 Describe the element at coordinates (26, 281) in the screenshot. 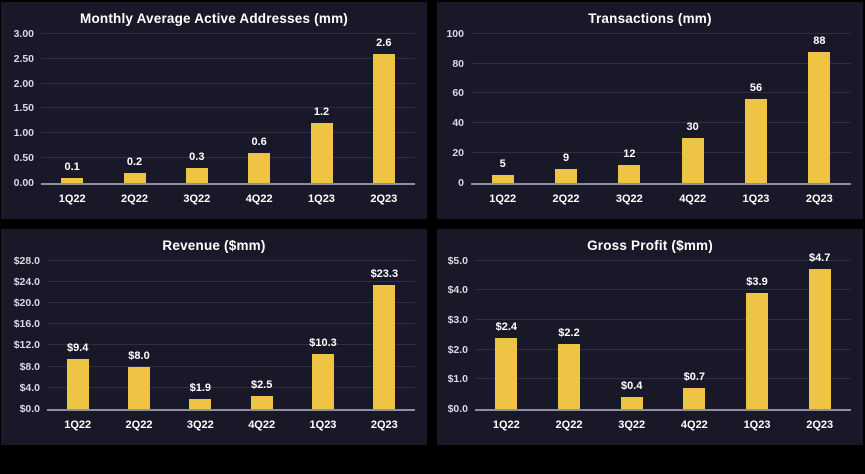

I see `y-tick-label: $24.0` at that location.